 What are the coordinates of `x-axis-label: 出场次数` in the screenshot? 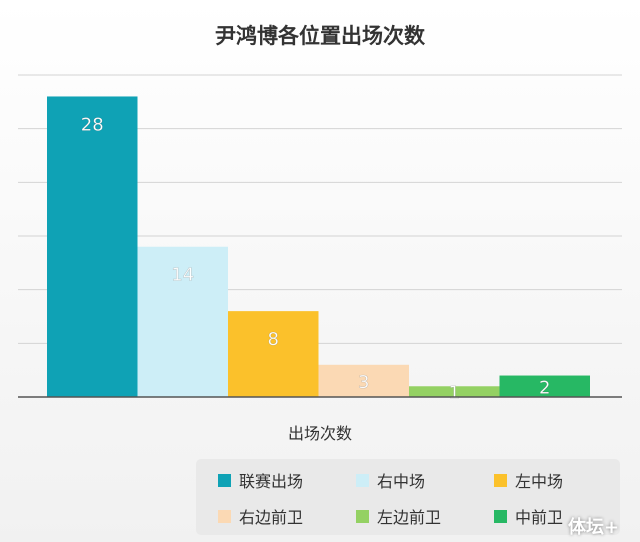 It's located at (319, 433).